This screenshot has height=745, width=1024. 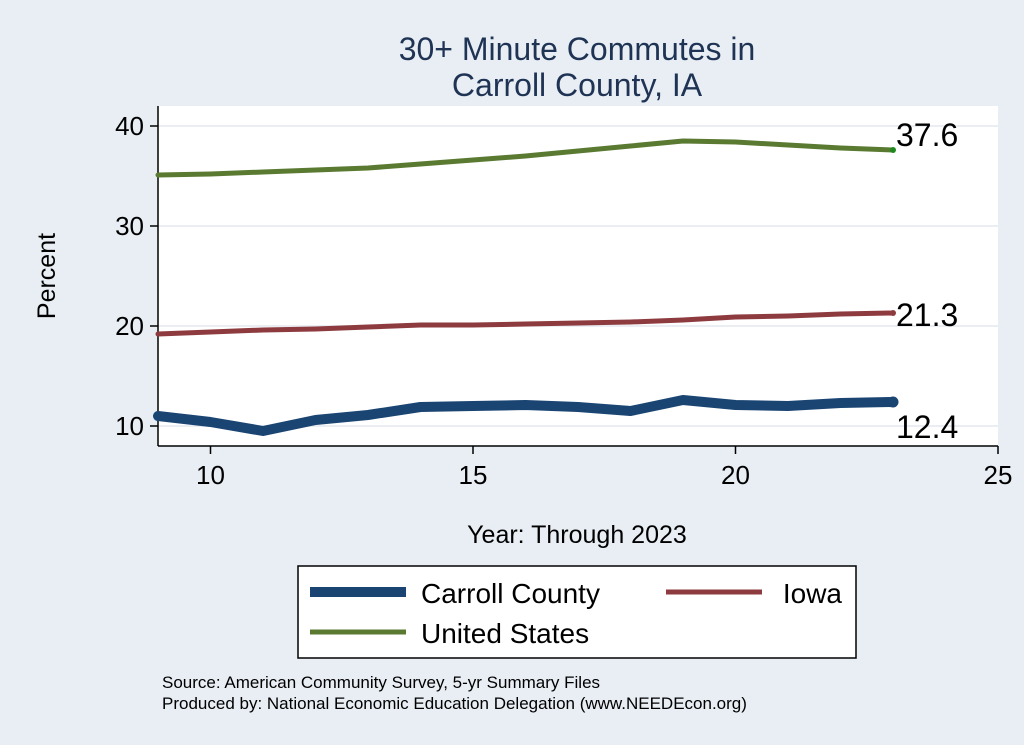 I want to click on legend-label-united-states: United States, so click(x=505, y=633).